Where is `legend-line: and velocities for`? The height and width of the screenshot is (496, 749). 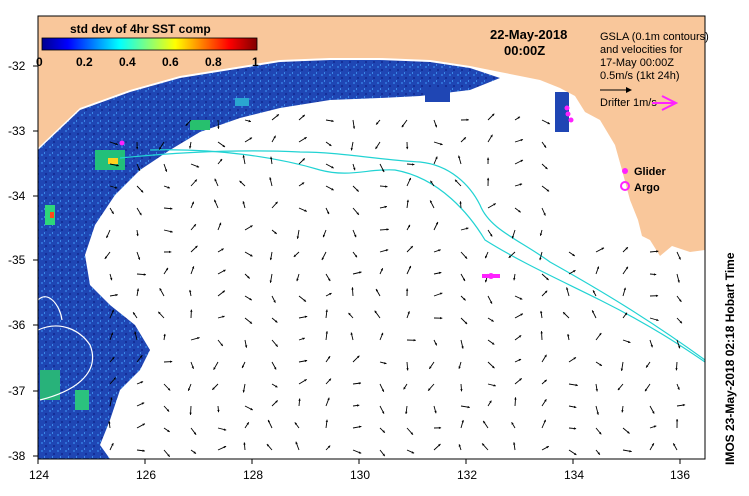 legend-line: and velocities for is located at coordinates (641, 50).